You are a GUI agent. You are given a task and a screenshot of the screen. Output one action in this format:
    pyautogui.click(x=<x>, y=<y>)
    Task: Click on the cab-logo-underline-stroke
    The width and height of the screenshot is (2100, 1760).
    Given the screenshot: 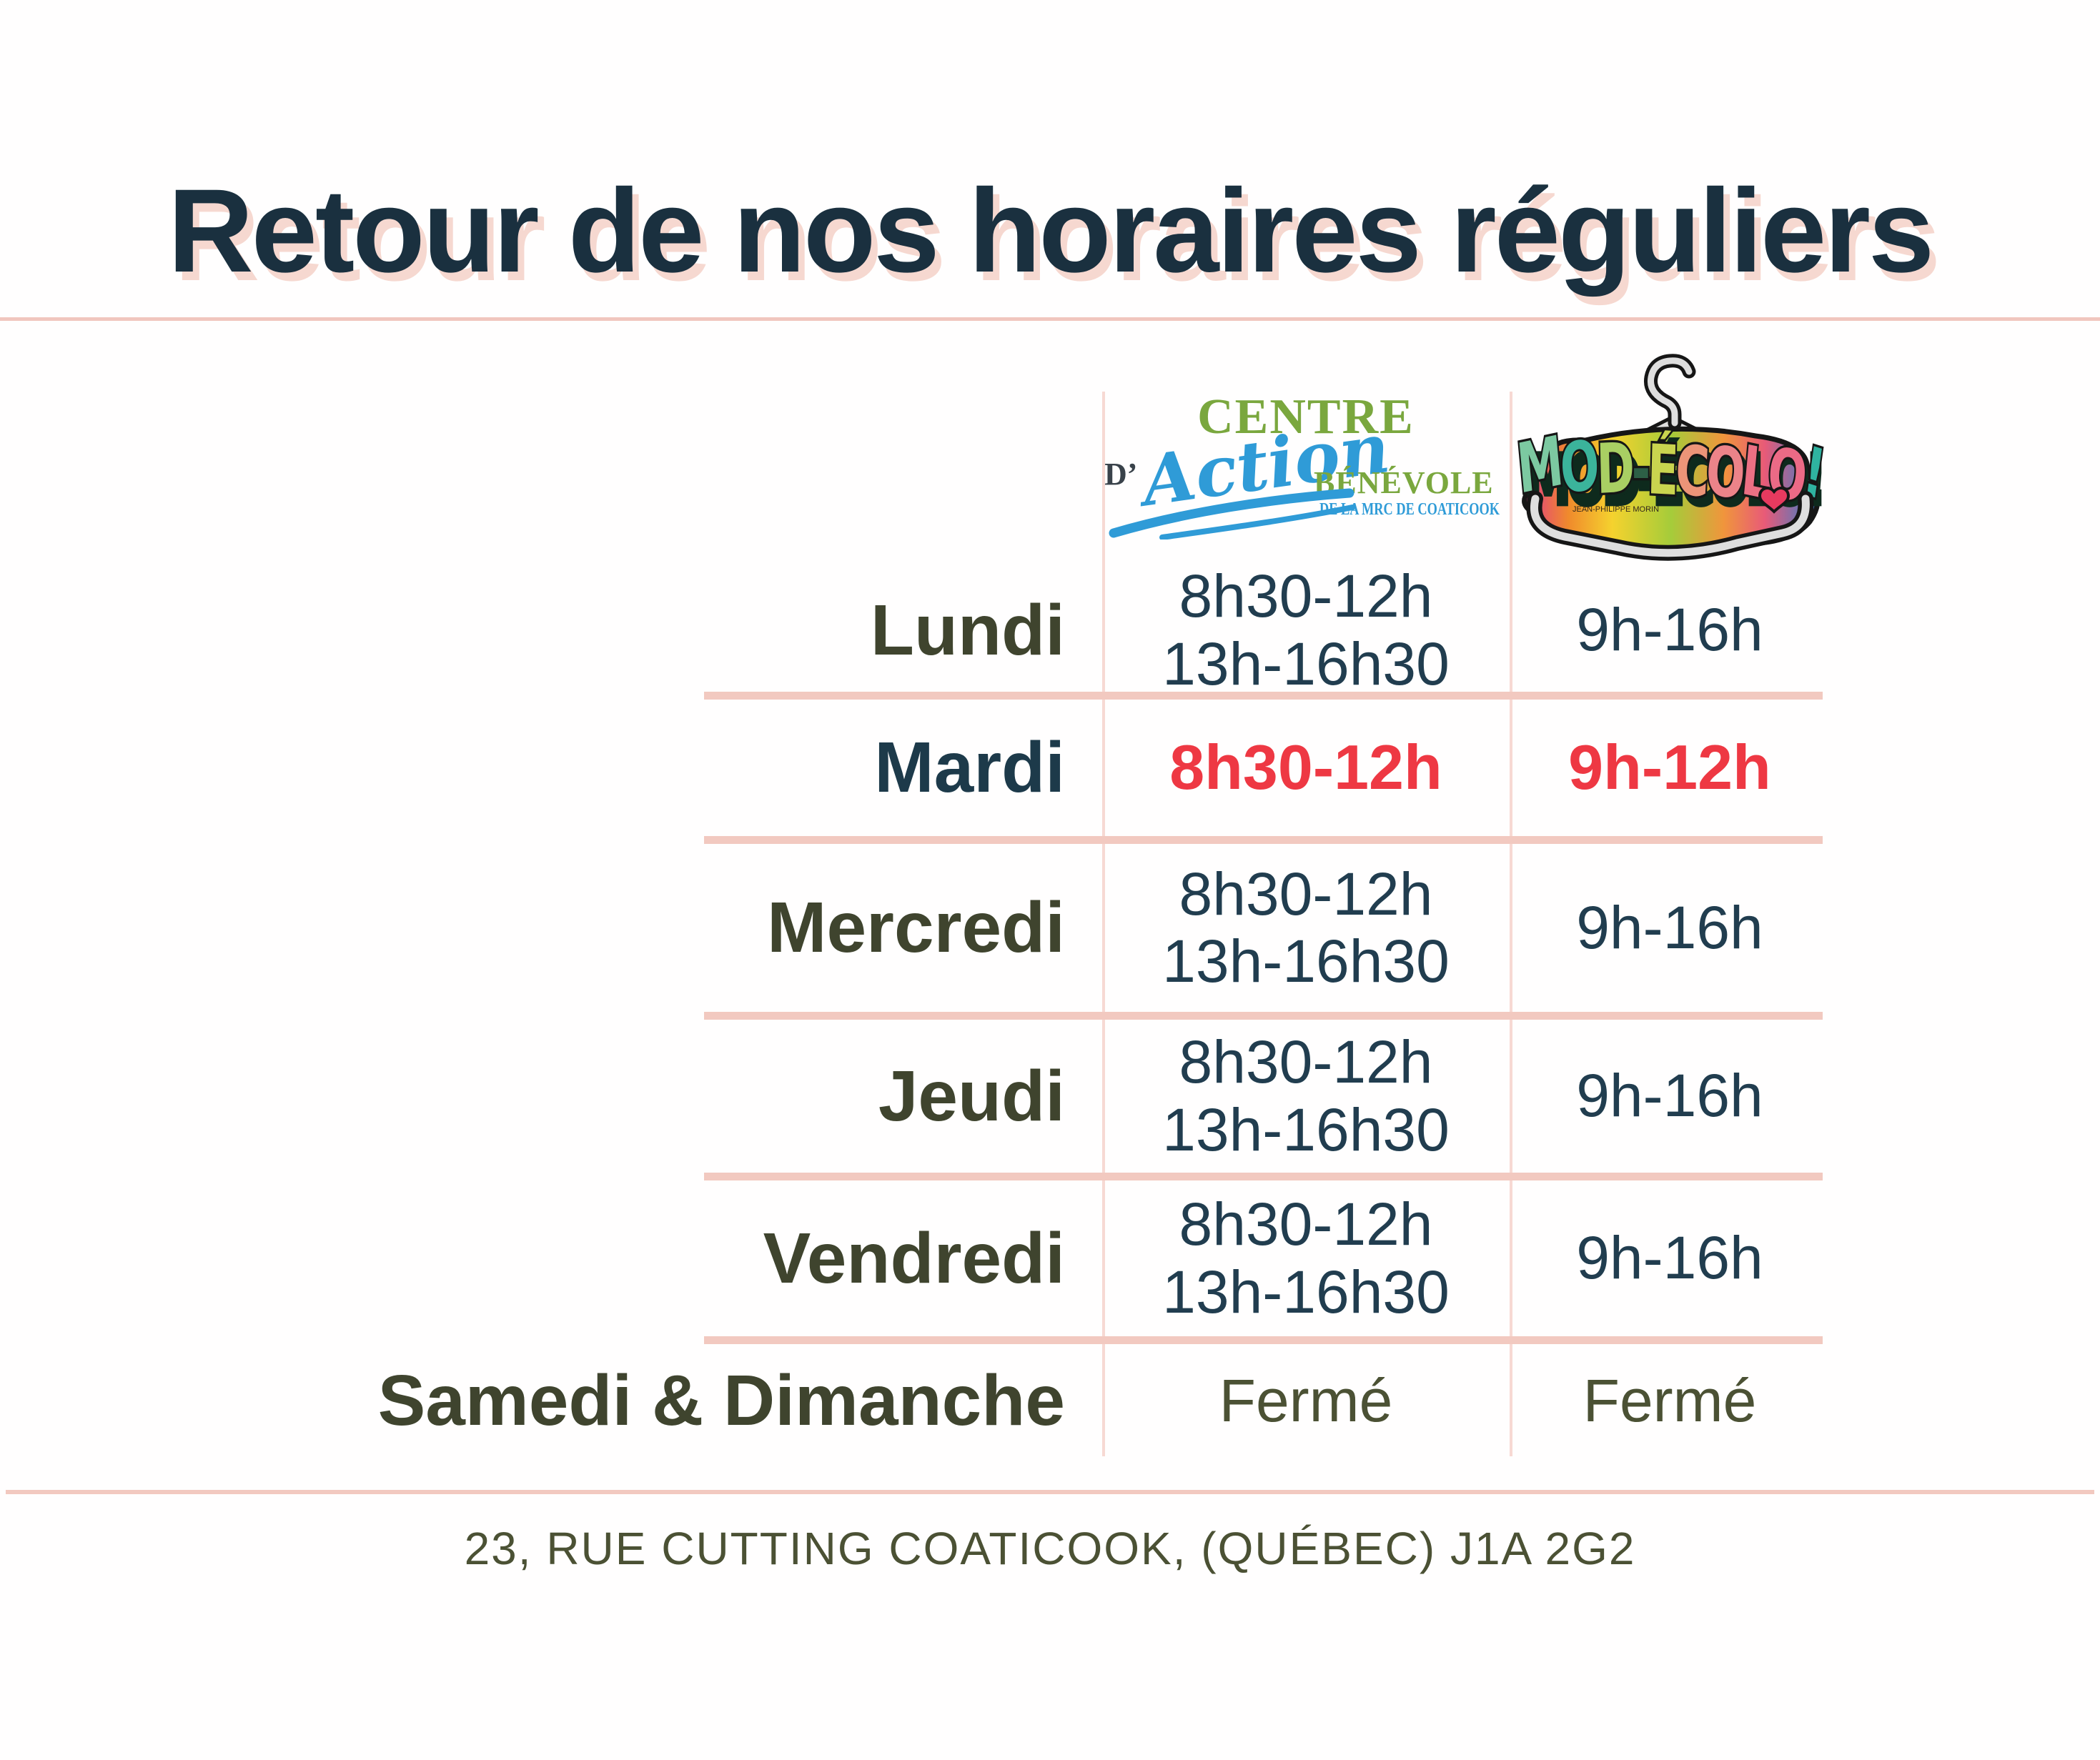 What is the action you would take?
    pyautogui.click(x=1231, y=513)
    